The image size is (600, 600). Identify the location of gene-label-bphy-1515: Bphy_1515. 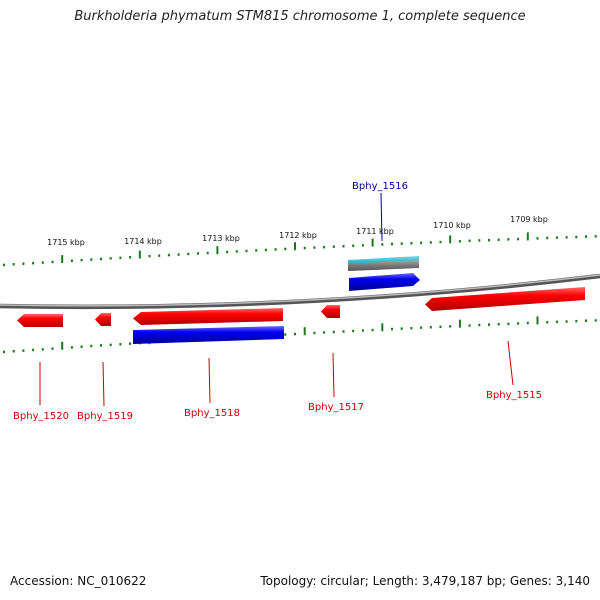
(514, 395).